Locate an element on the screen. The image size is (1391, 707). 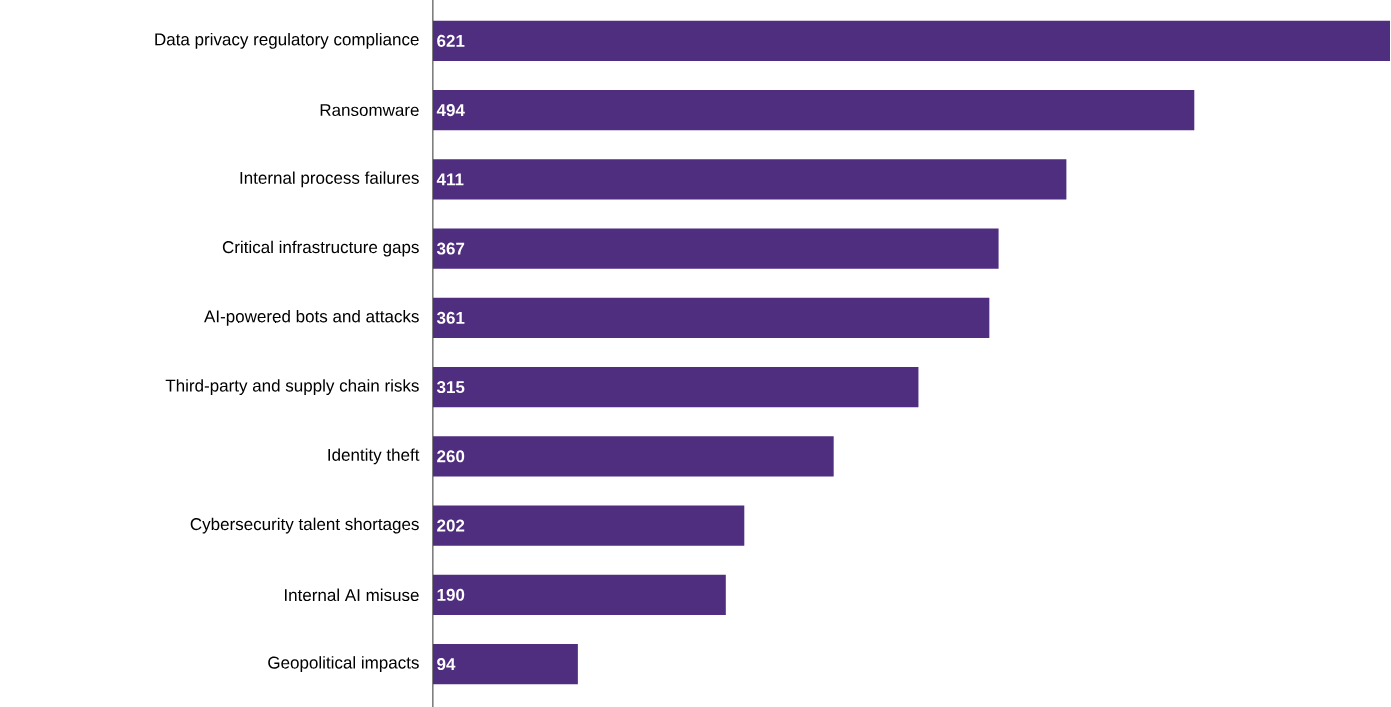
y-tick-label: Data privacy regulatory compliance is located at coordinates (287, 40).